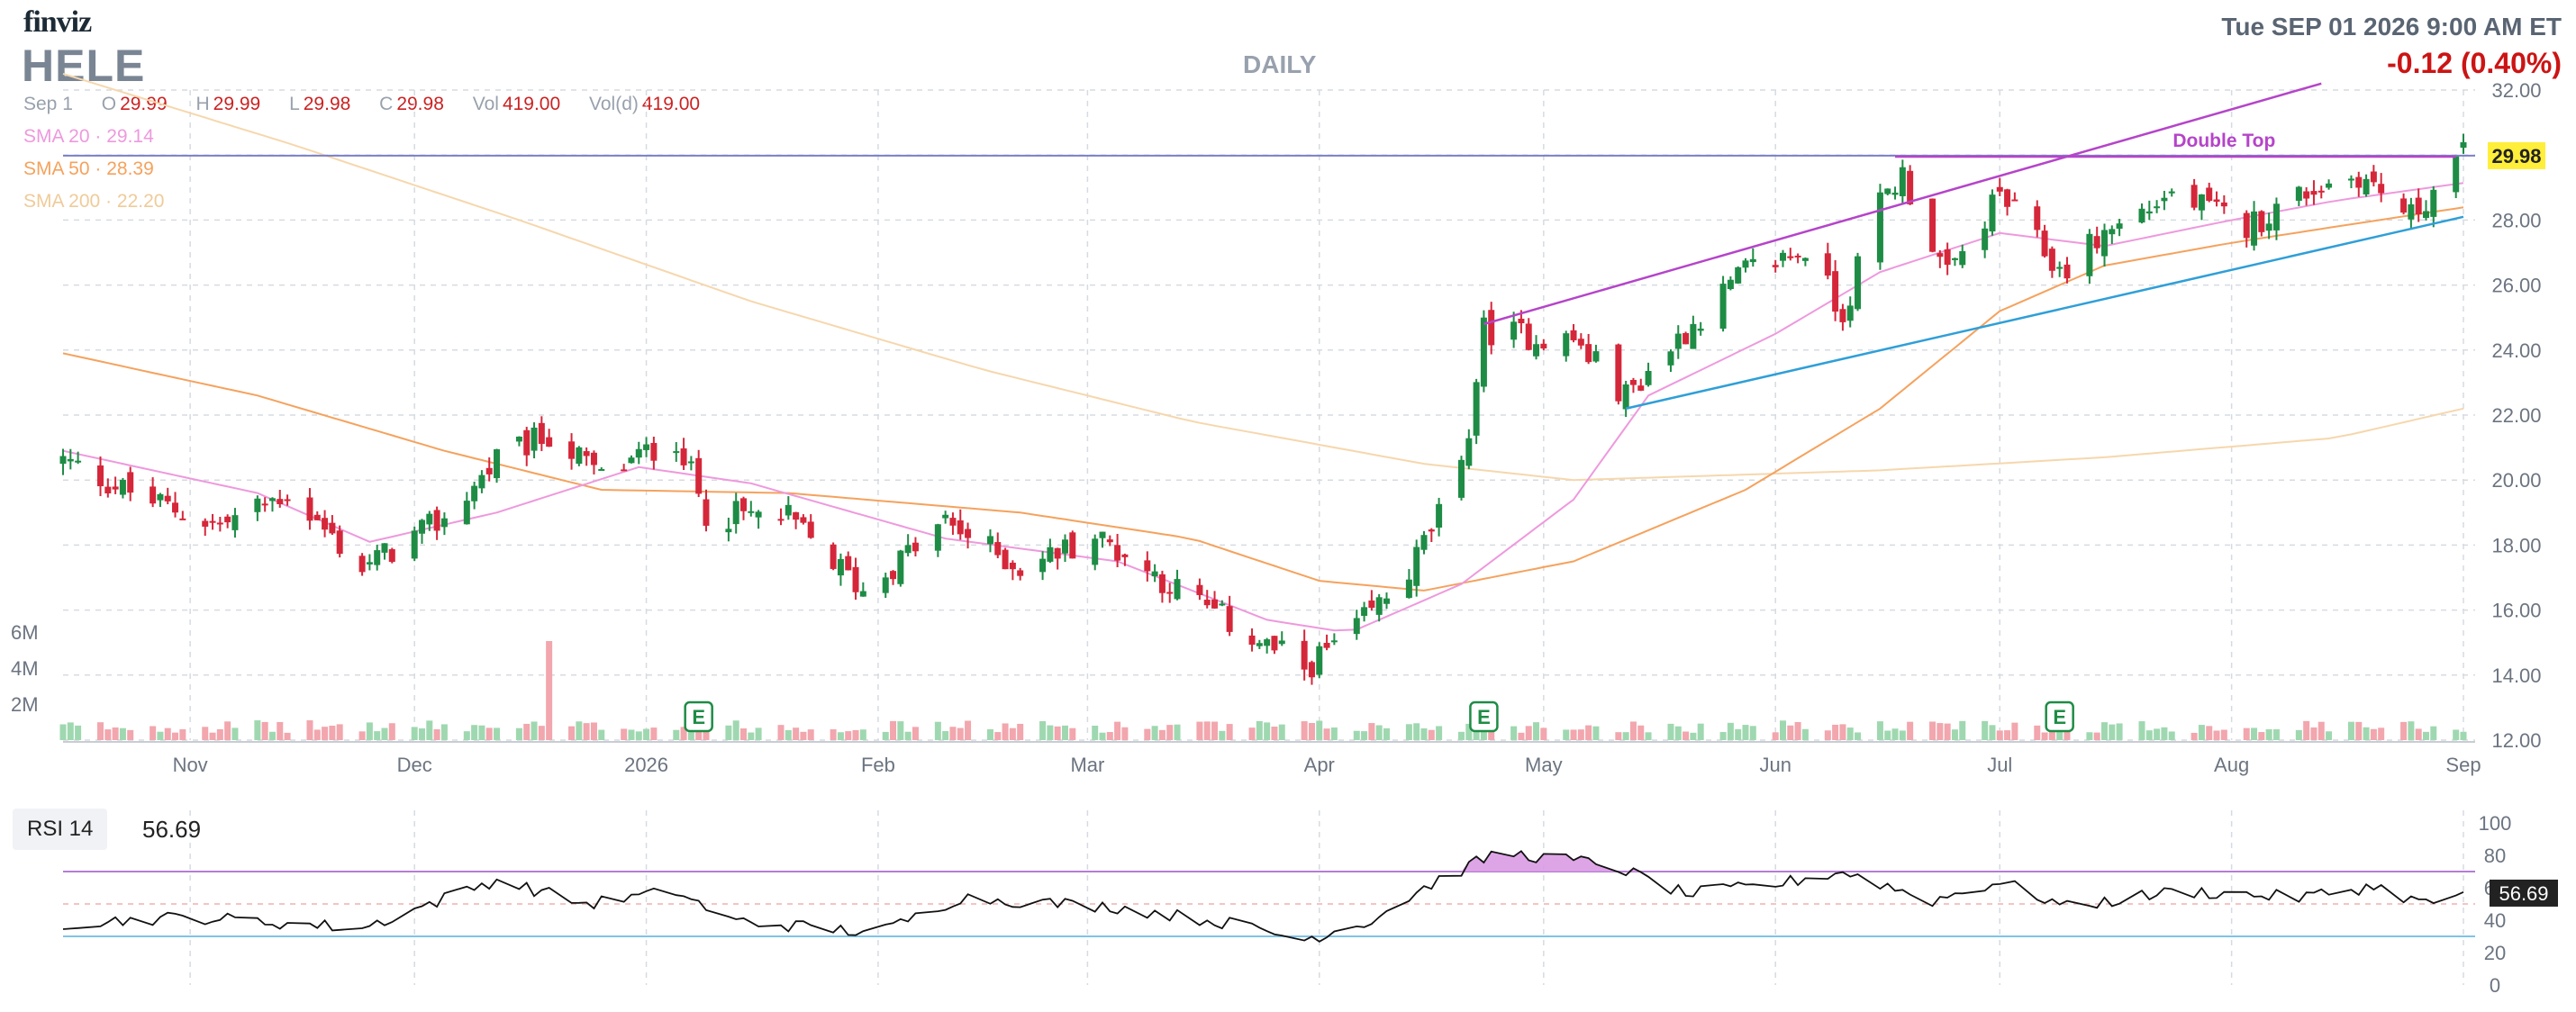  What do you see at coordinates (94, 201) in the screenshot?
I see `sma200-legend: SMA 200 · 22.20` at bounding box center [94, 201].